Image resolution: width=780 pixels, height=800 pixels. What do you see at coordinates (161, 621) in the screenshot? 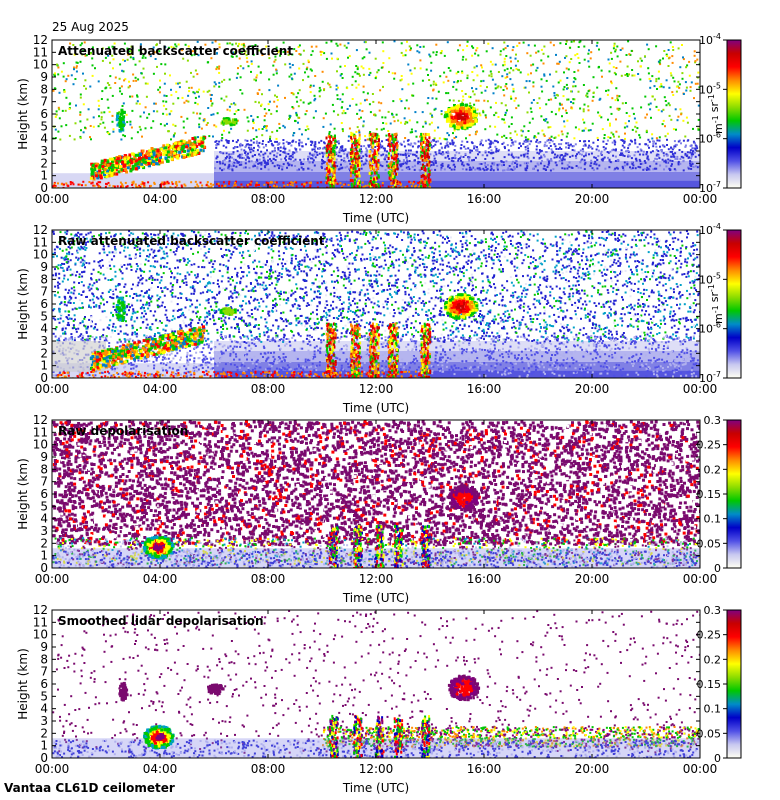
I see `panel-title: Smoothed lidar depolarisation` at bounding box center [161, 621].